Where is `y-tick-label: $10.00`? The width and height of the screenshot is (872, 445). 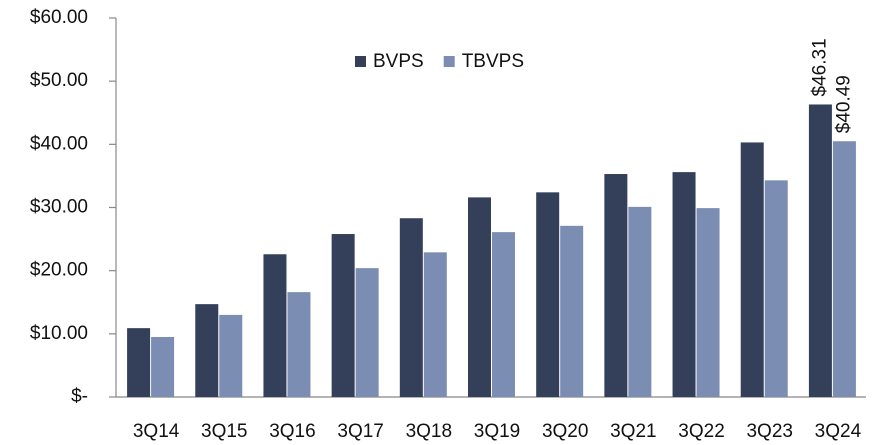 y-tick-label: $10.00 is located at coordinates (59, 333).